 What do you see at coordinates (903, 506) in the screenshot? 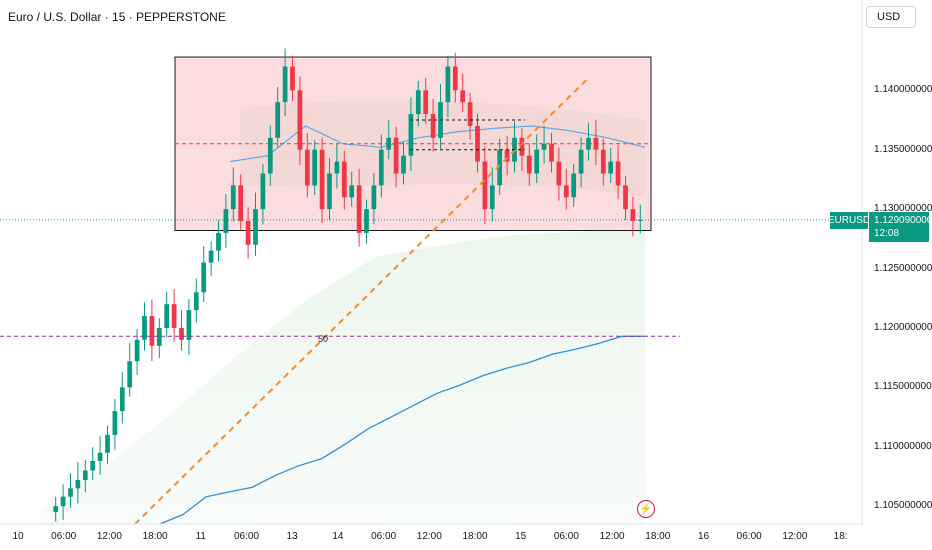
I see `y-tick-label: 1.105000000` at bounding box center [903, 506].